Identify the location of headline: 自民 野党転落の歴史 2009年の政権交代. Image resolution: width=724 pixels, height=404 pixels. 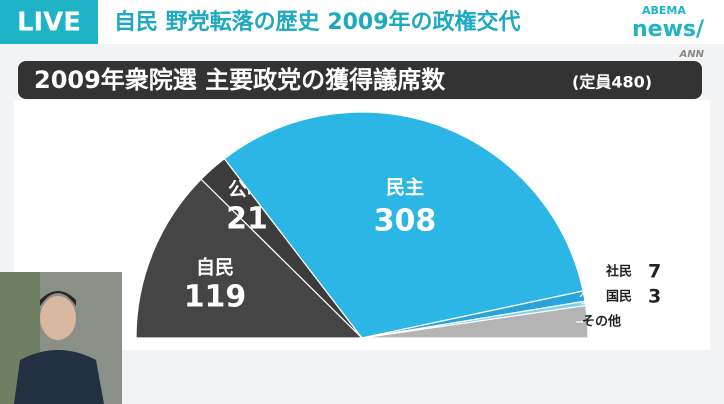
(317, 22).